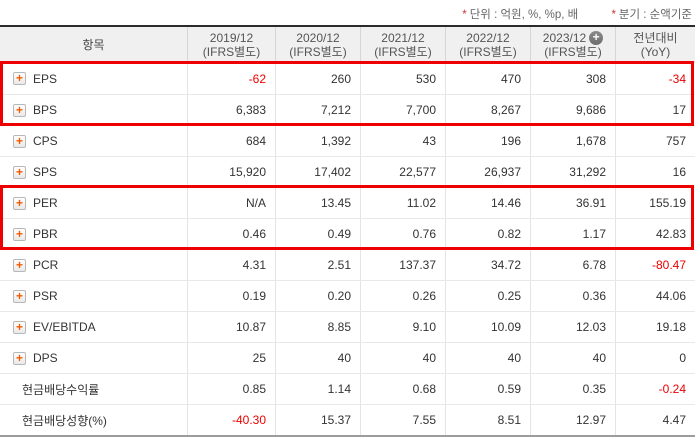 Image resolution: width=695 pixels, height=437 pixels. I want to click on table-row: + PER N/A 13.45 11.02 14.46 36.91 155.19, so click(347, 202).